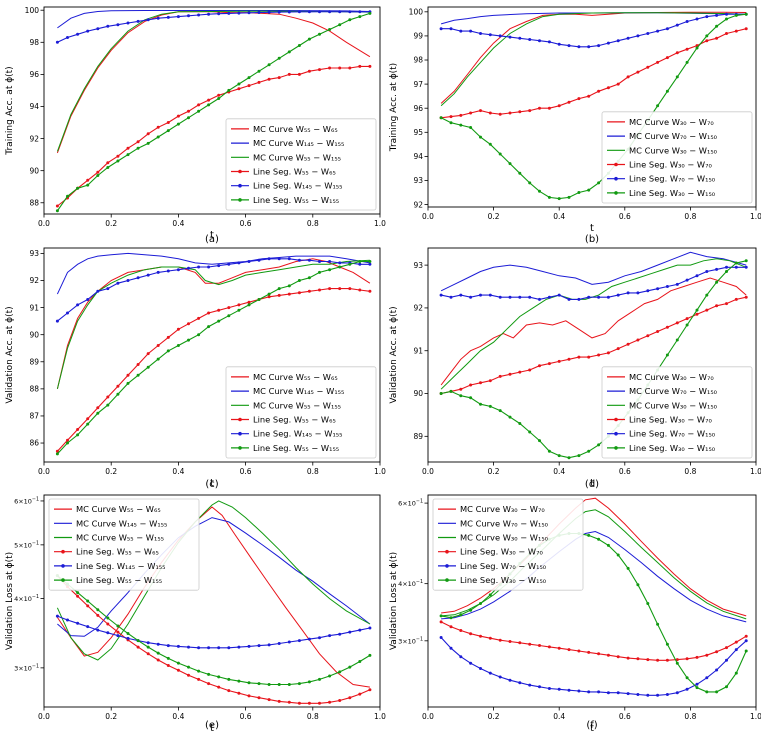  What do you see at coordinates (298, 143) in the screenshot?
I see `legend-entry: MC Curve W₁₄₅ − W₁₅₅` at bounding box center [298, 143].